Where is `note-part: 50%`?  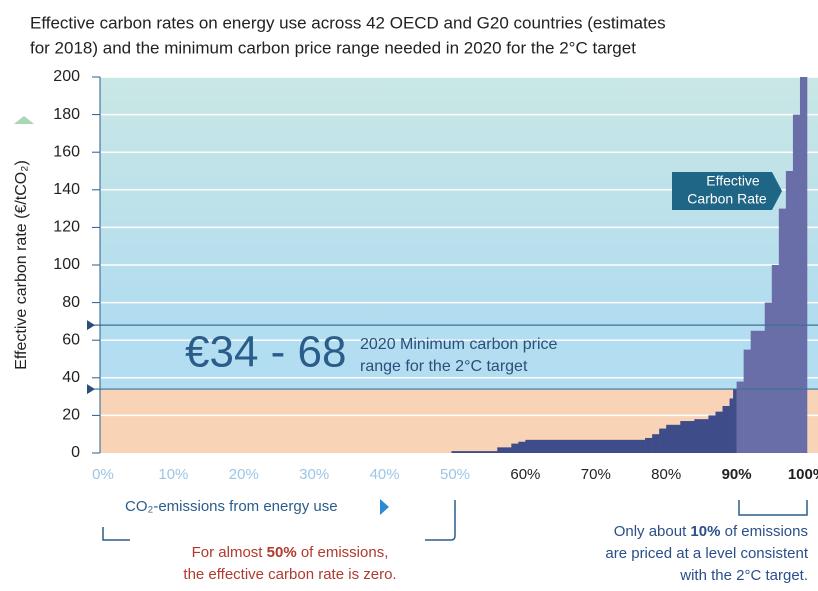 note-part: 50% is located at coordinates (282, 552).